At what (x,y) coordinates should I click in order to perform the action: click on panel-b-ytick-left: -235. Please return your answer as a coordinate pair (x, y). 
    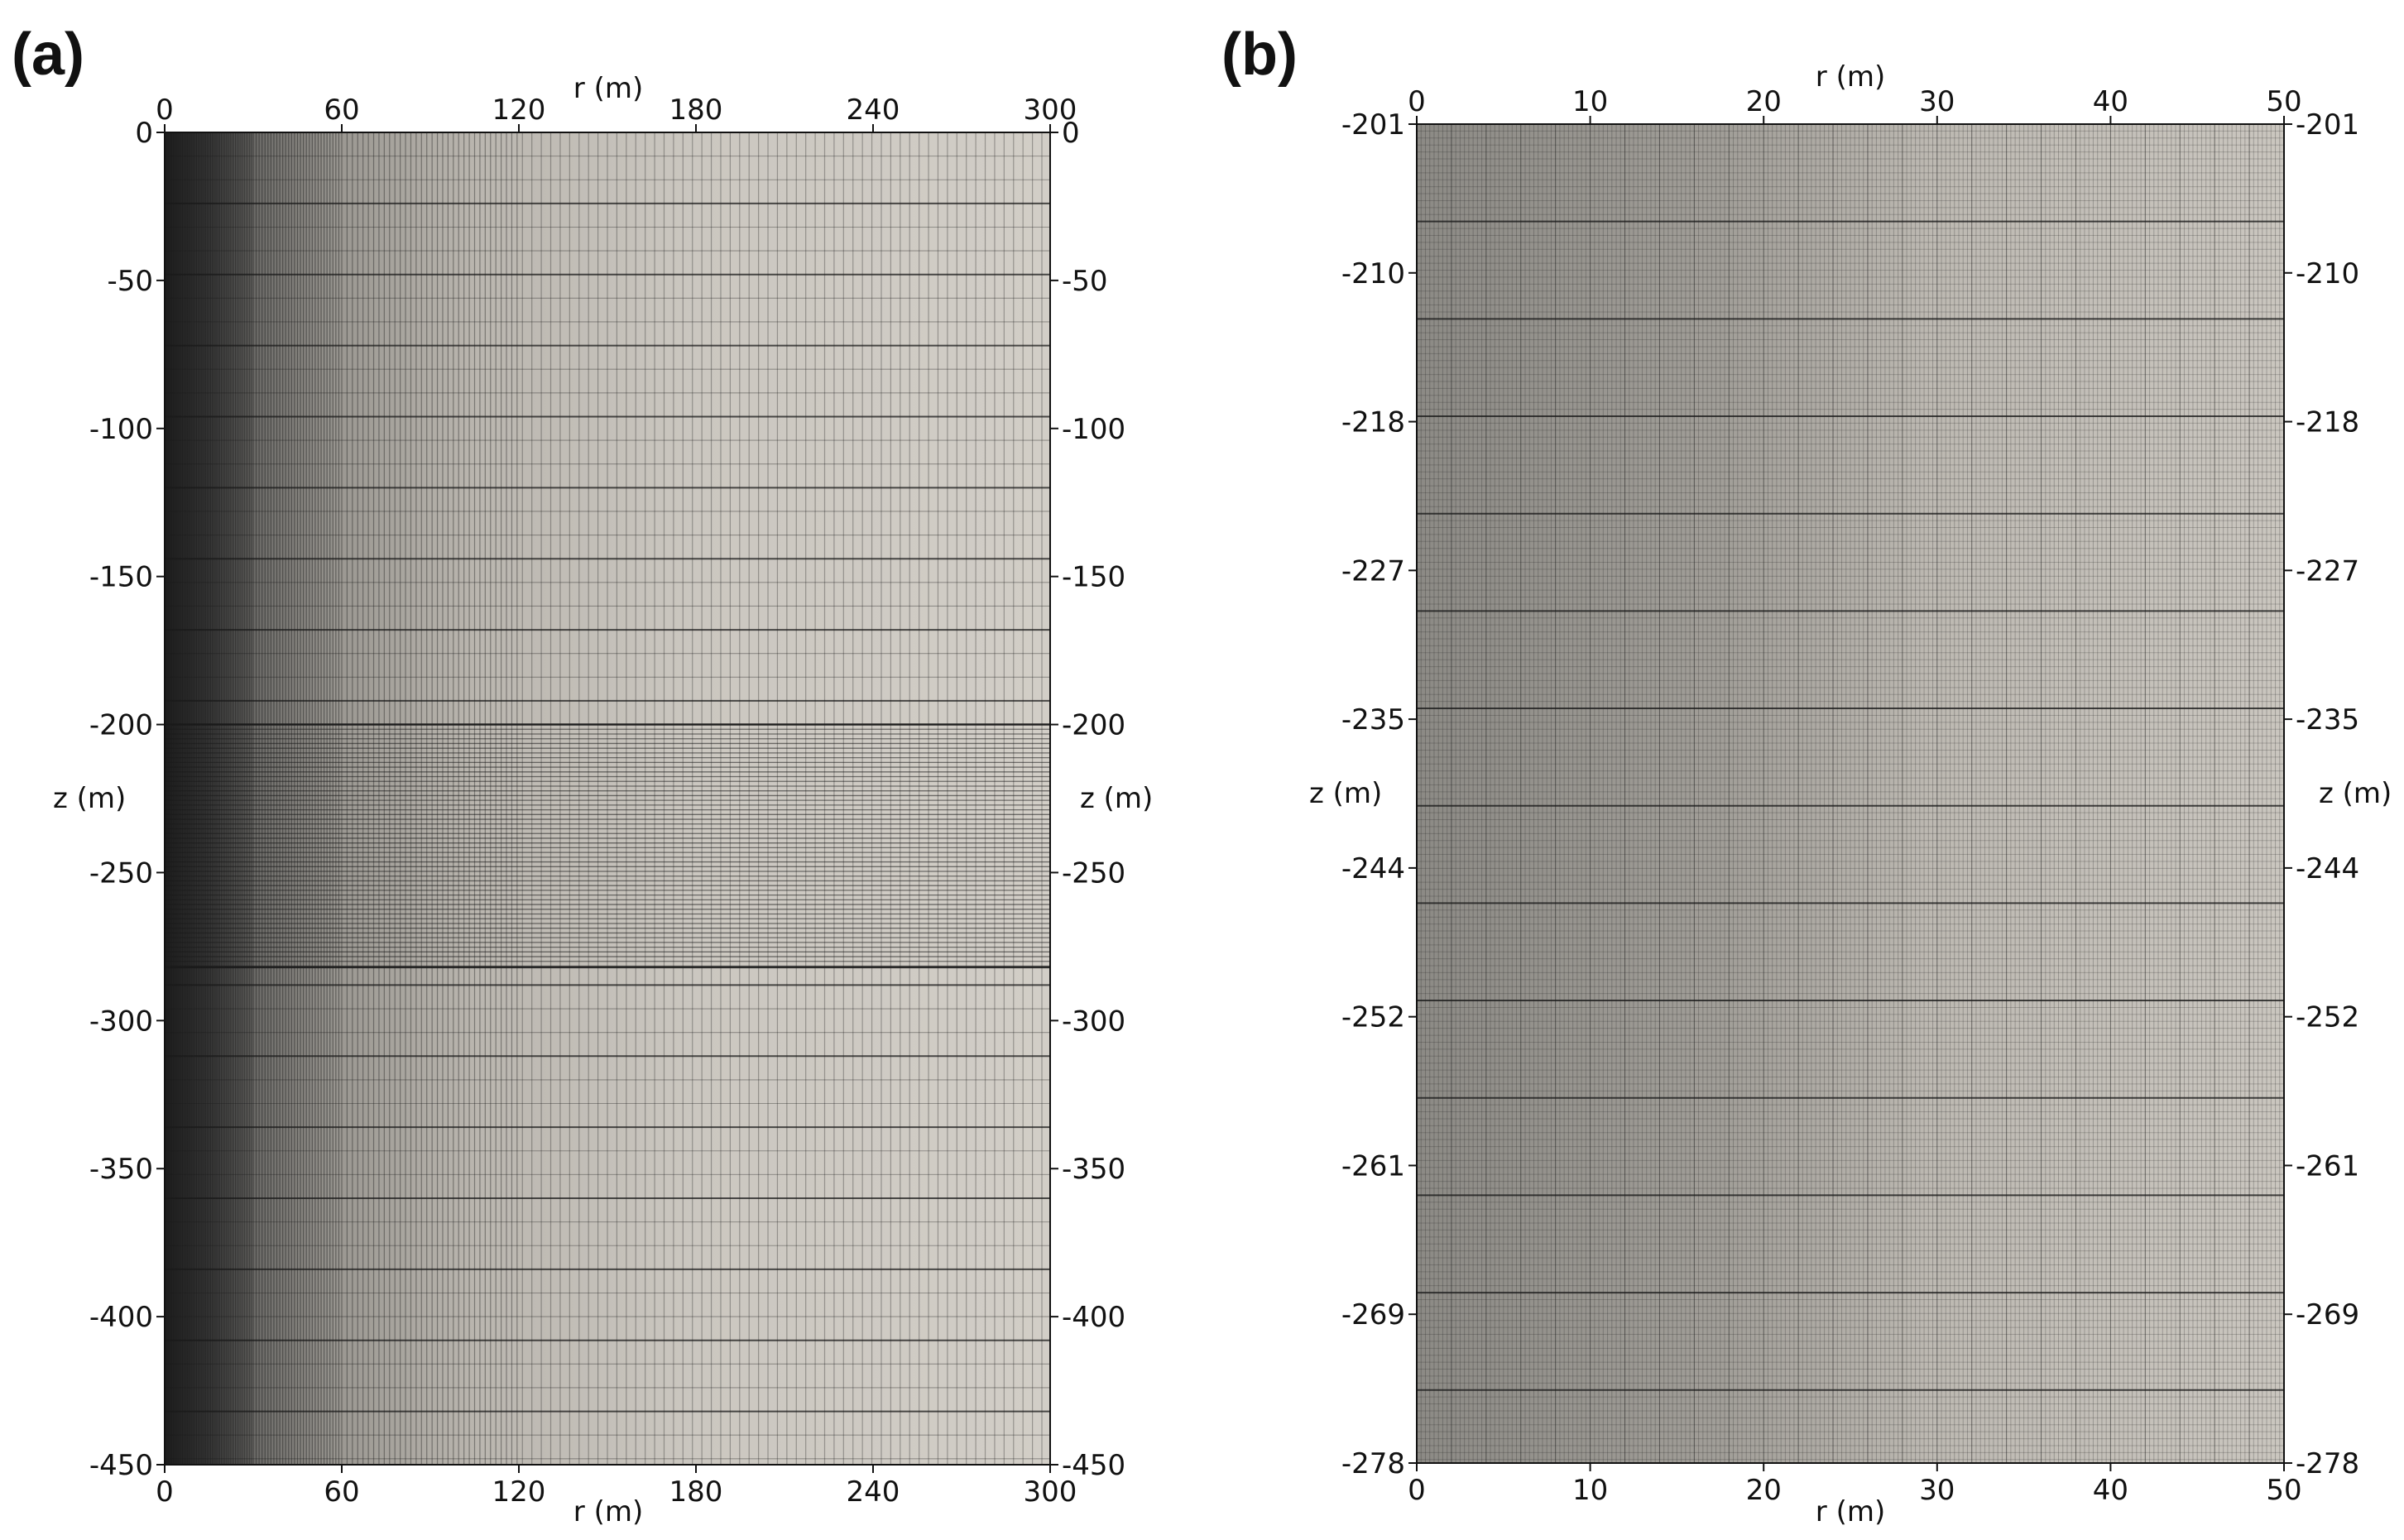
    Looking at the image, I should click on (1373, 719).